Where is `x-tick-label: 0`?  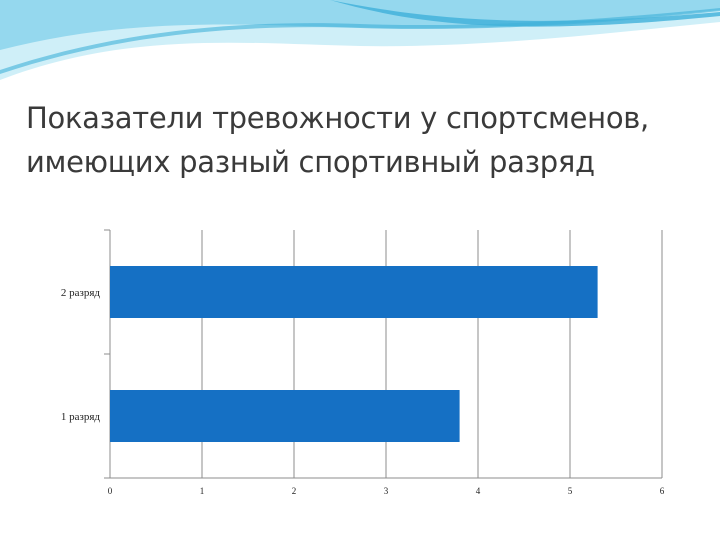 x-tick-label: 0 is located at coordinates (110, 491).